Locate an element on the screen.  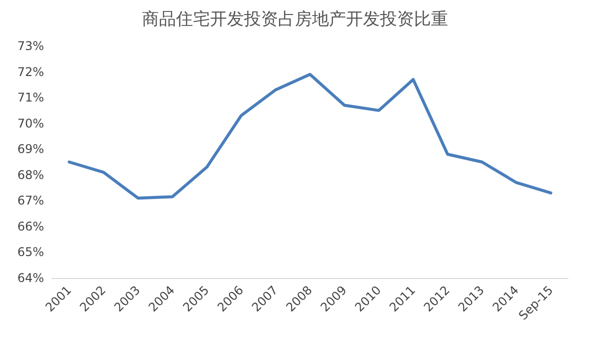
y-tick-label: 72% is located at coordinates (30, 71).